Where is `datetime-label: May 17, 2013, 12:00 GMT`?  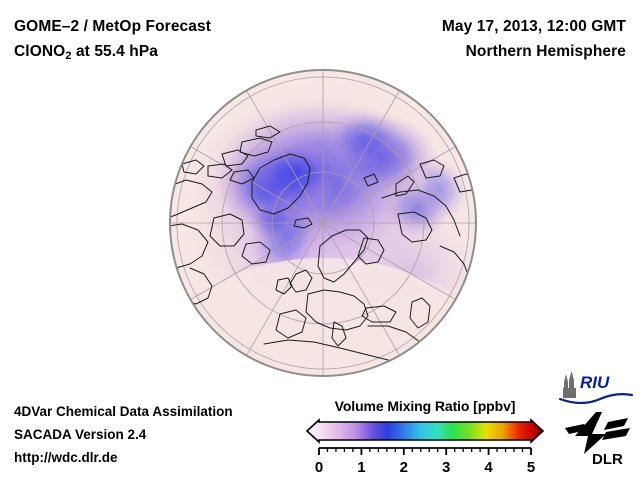 datetime-label: May 17, 2013, 12:00 GMT is located at coordinates (533, 26).